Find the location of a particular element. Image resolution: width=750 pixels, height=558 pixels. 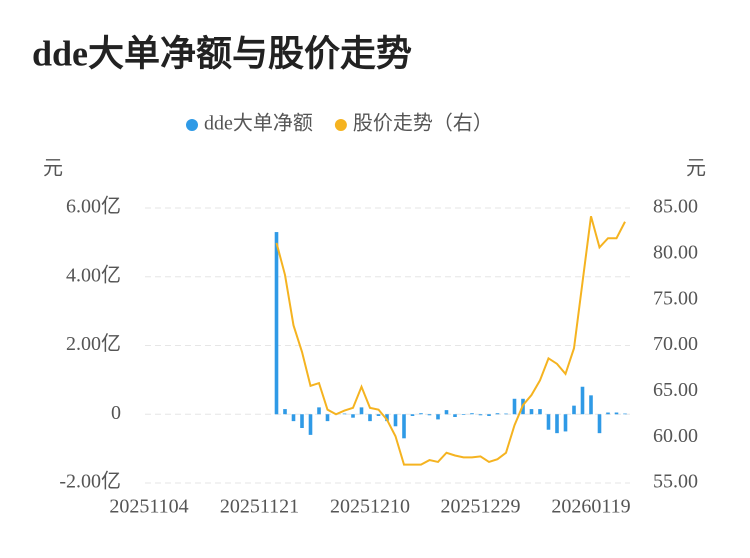

x-tick-label: 20260119 is located at coordinates (590, 507).